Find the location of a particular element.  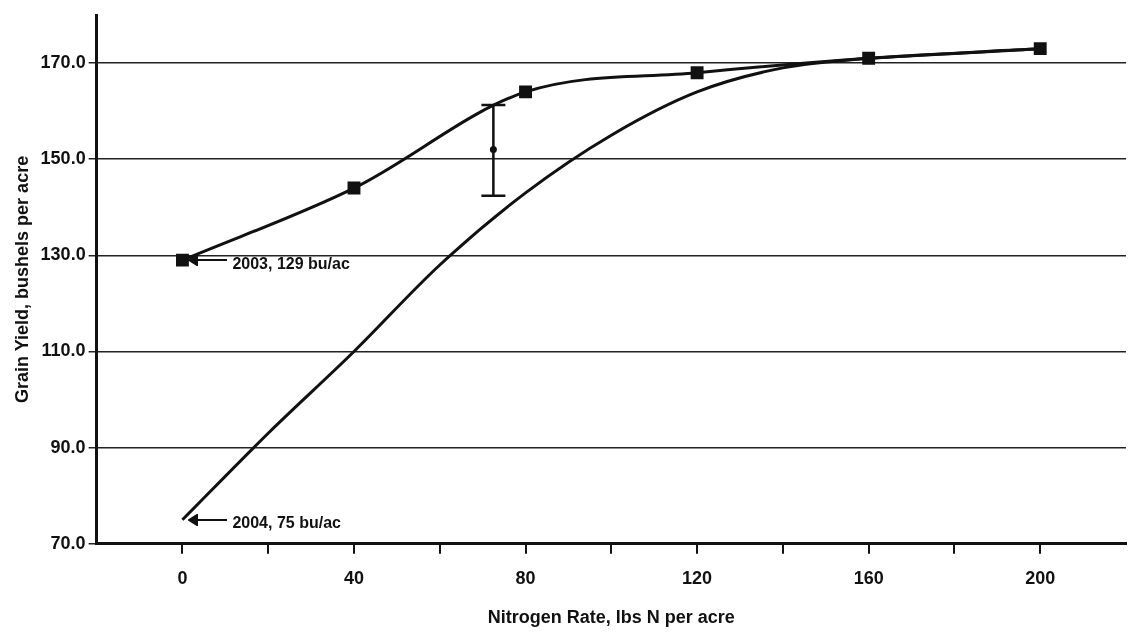

x-tick-label: 40 is located at coordinates (353, 577).